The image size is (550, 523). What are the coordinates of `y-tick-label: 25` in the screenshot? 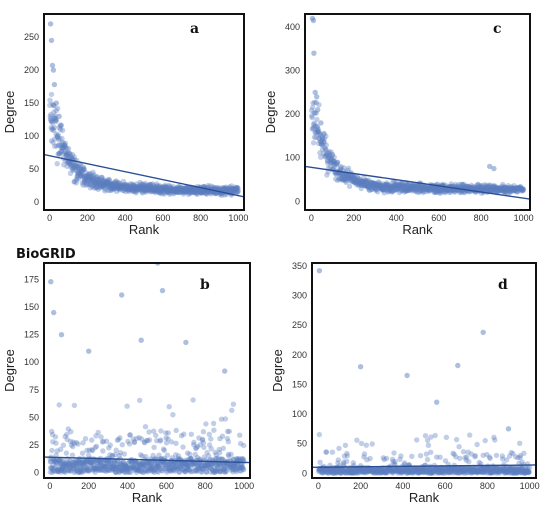 It's located at (34, 445).